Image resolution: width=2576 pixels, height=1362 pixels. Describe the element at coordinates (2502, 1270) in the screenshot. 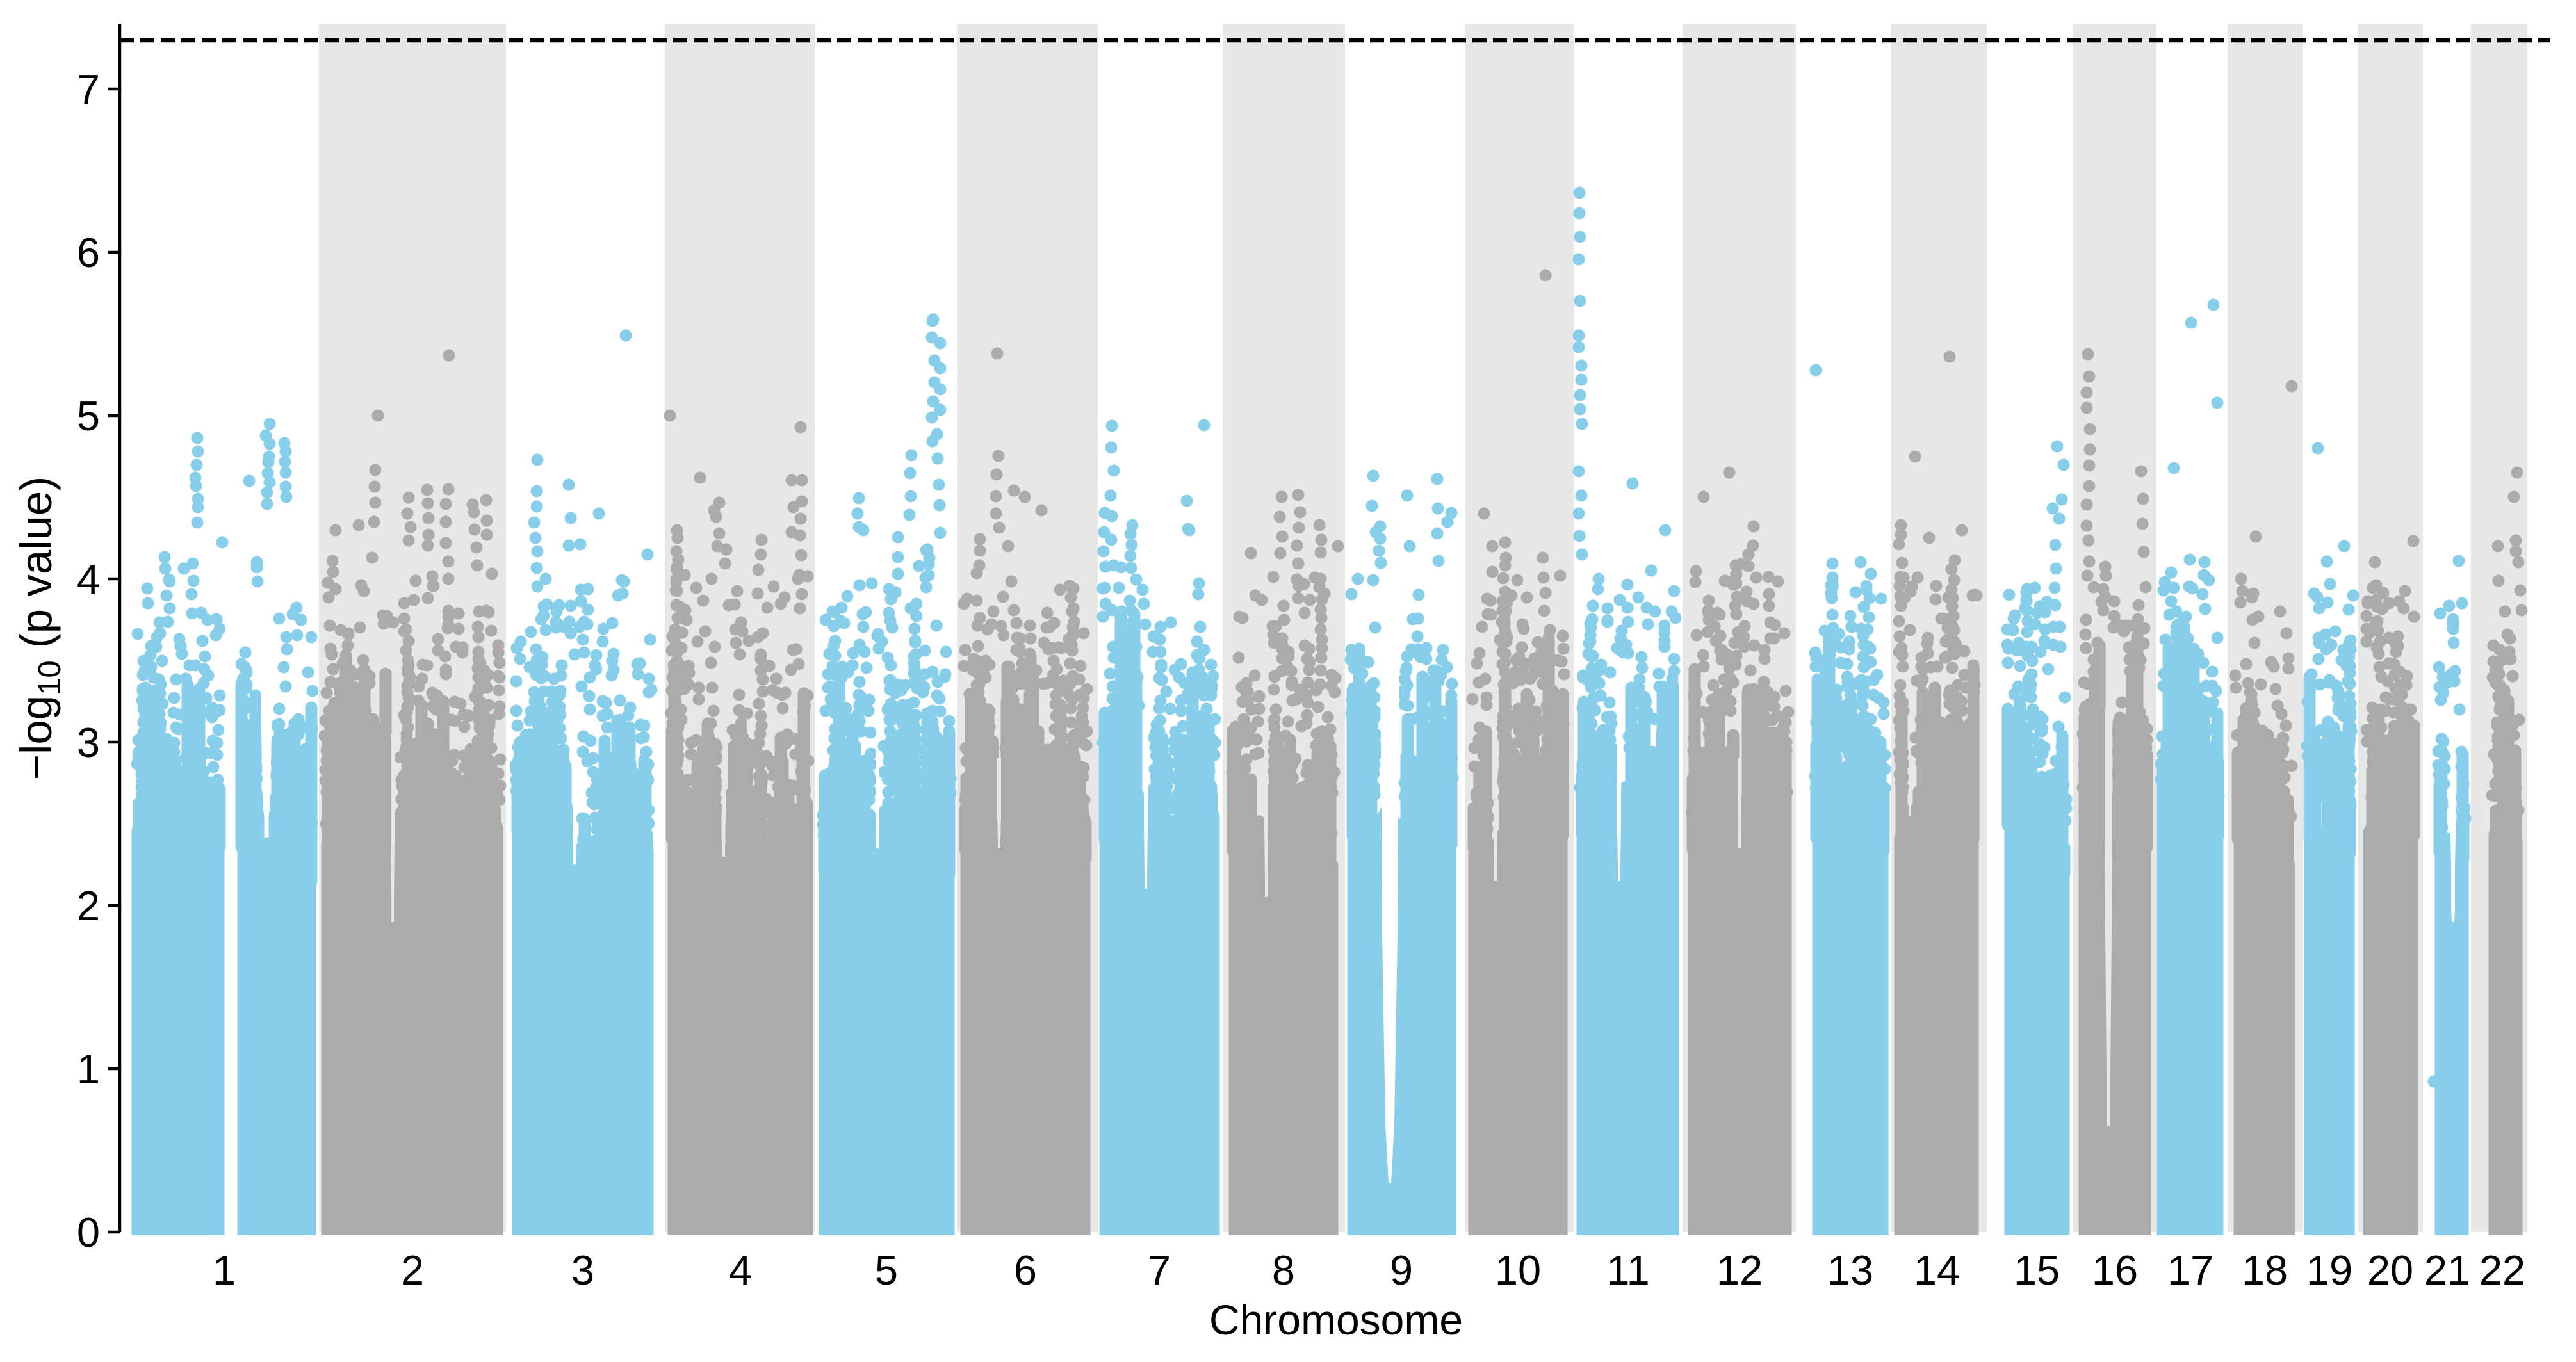

I see `svg-text: 22` at that location.